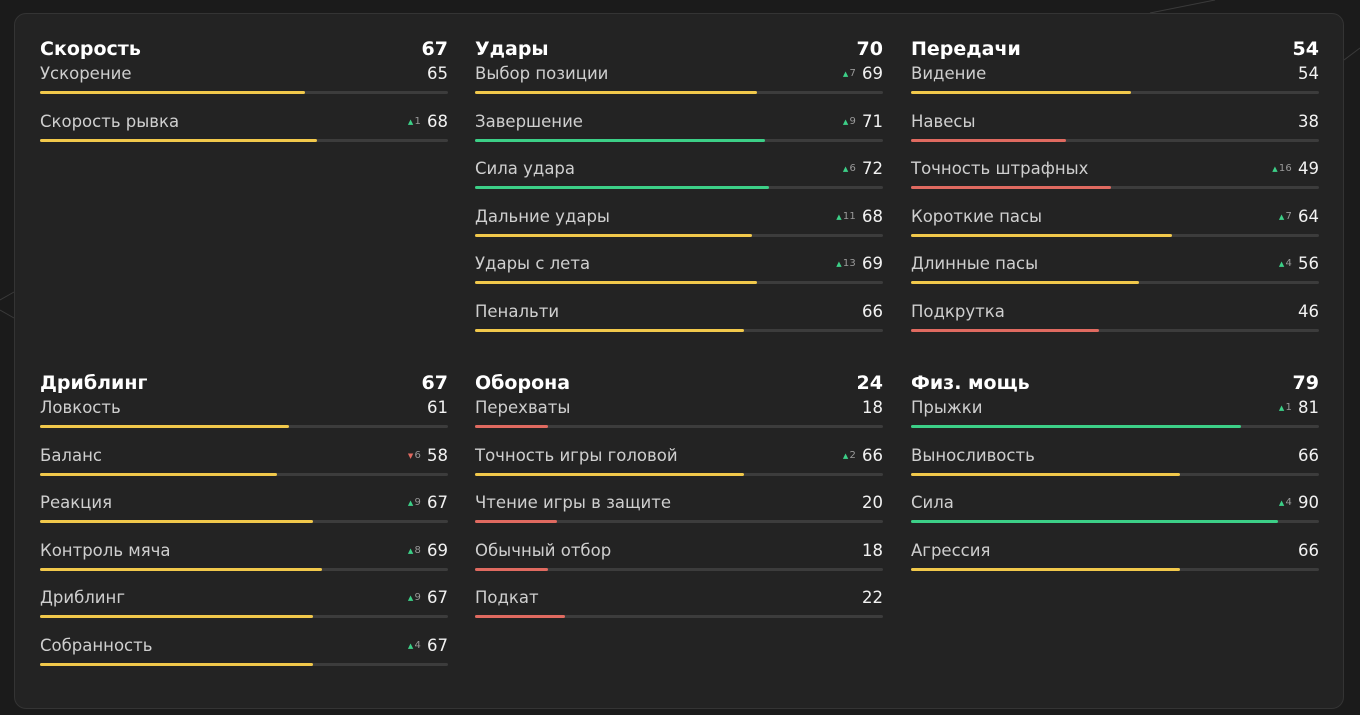 The height and width of the screenshot is (715, 1360). I want to click on stat-row: Завершение ▲9 71, so click(679, 121).